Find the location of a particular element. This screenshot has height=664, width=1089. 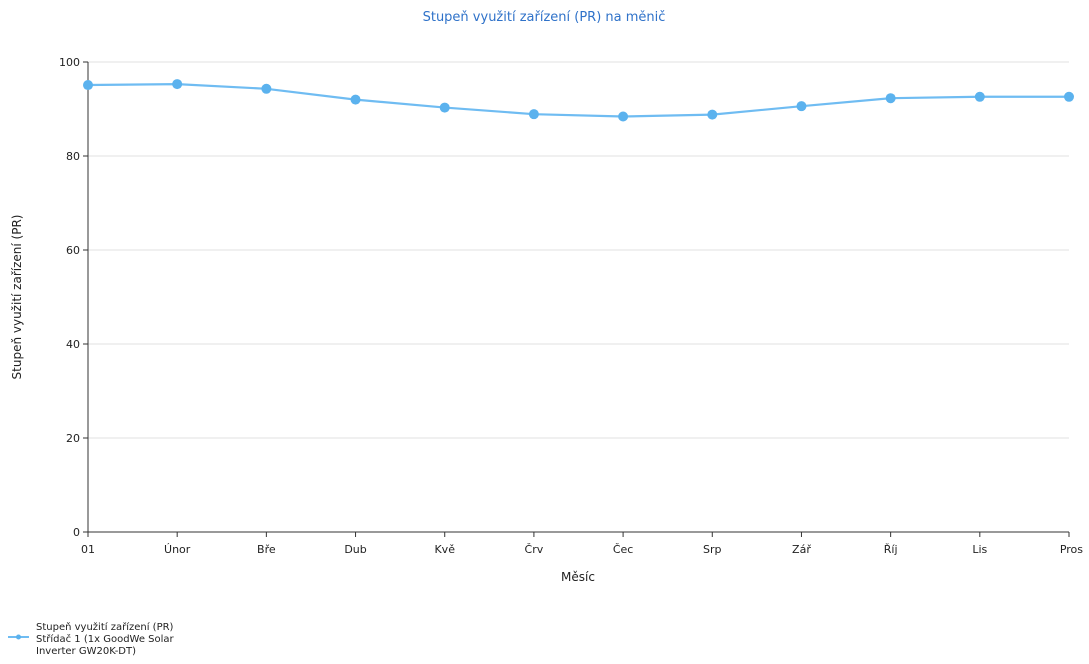

chart-title: Stupeň využití zařízení (PR) na měnič is located at coordinates (544, 17).